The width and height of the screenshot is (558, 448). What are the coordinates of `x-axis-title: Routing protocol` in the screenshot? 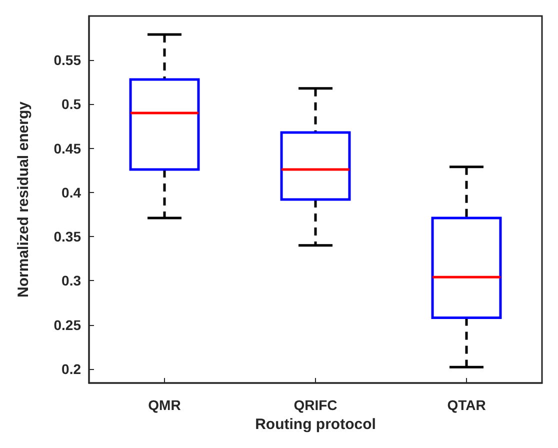 It's located at (315, 424).